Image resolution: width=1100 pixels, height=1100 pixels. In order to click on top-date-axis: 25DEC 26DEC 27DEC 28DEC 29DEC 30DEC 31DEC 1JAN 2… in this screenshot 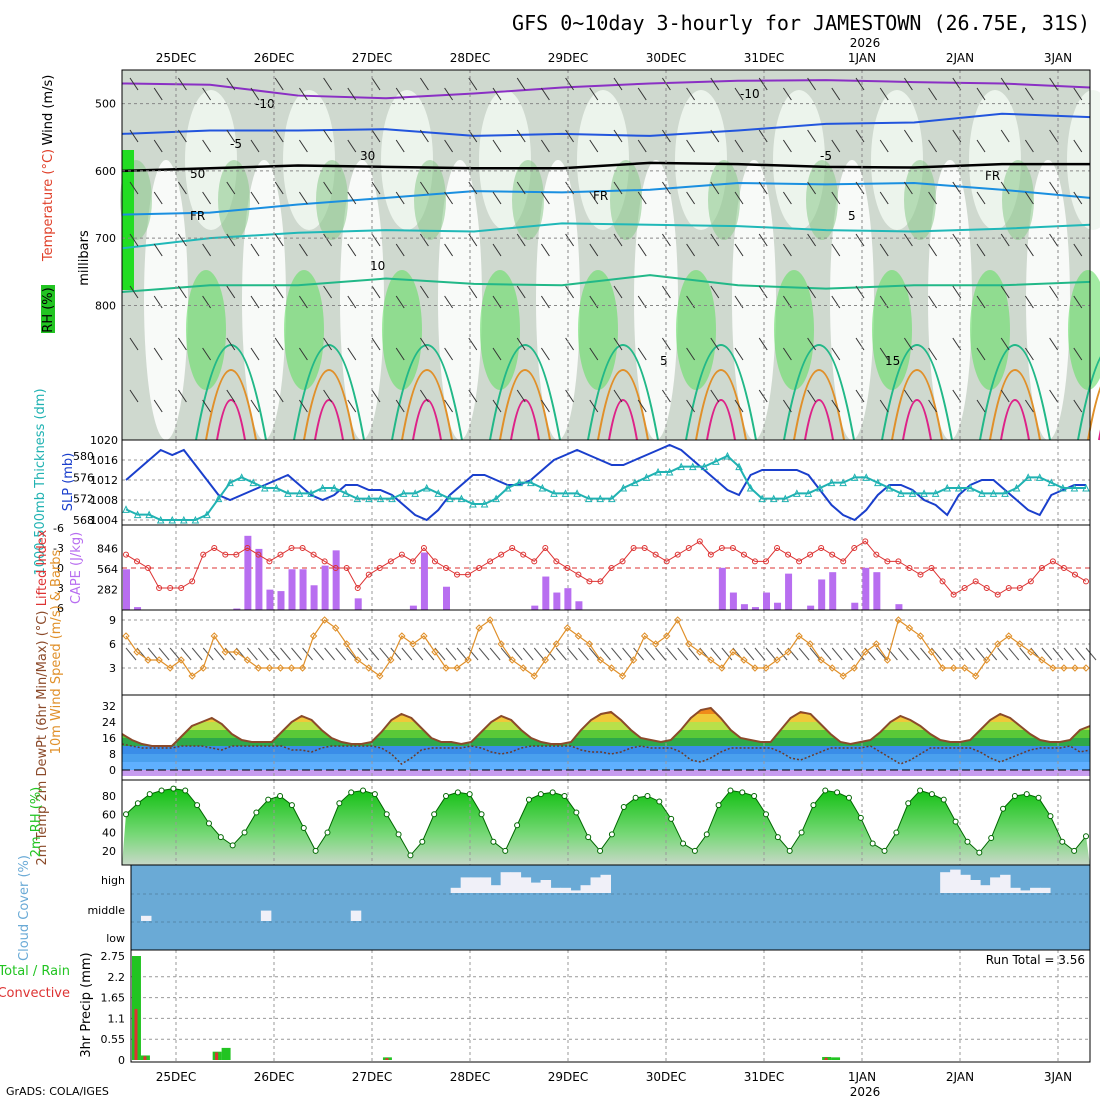, I will do `click(614, 58)`.